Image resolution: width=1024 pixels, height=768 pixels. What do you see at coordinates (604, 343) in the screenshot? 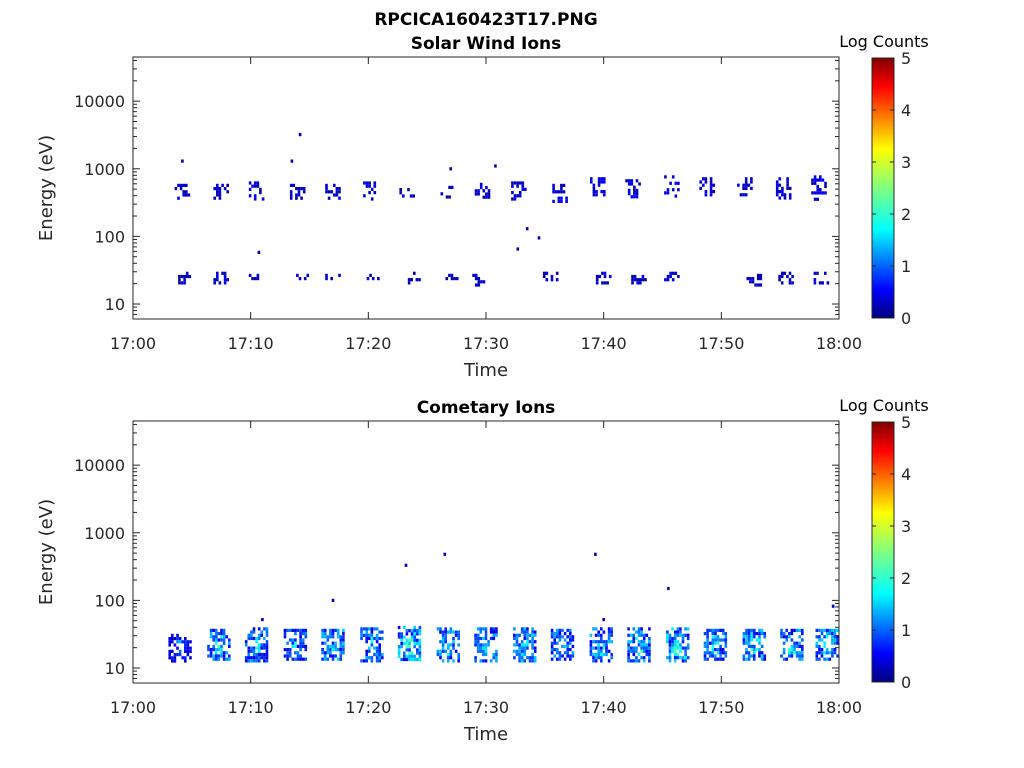
I see `solar-wind-x-tick-label: 17:40` at bounding box center [604, 343].